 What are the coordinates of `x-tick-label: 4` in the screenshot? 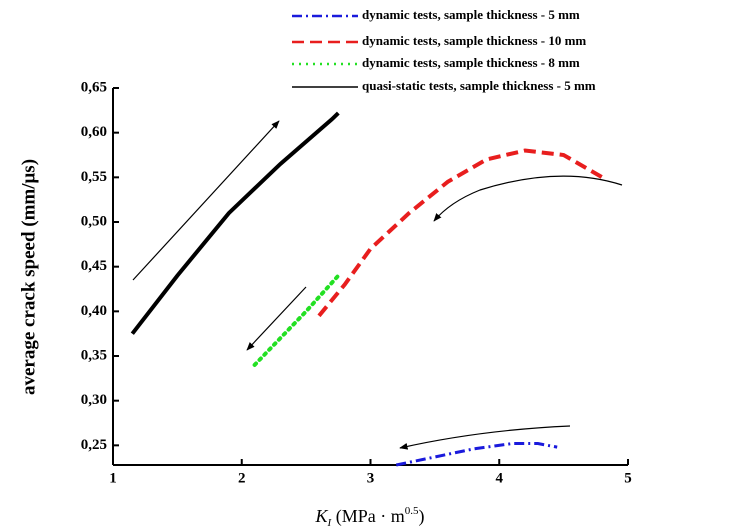 It's located at (500, 478).